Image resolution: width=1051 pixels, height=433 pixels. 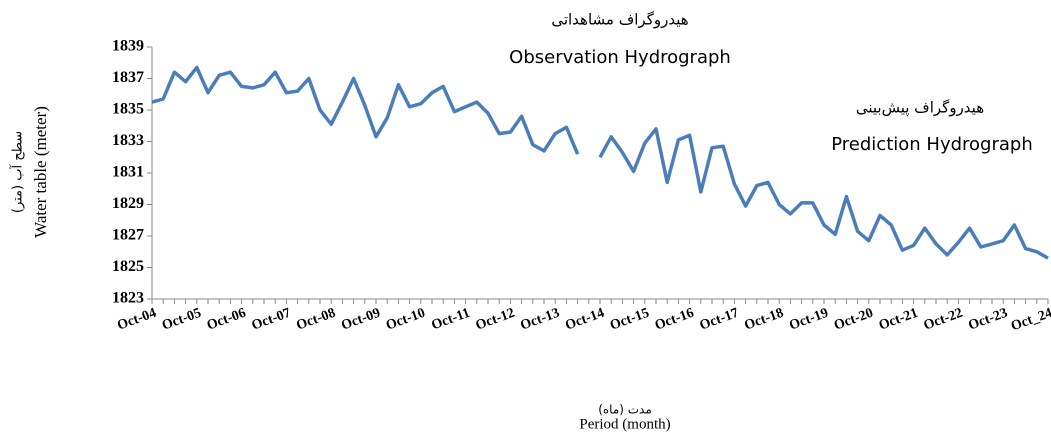 I want to click on x-tick-label: Oct-07, so click(x=271, y=320).